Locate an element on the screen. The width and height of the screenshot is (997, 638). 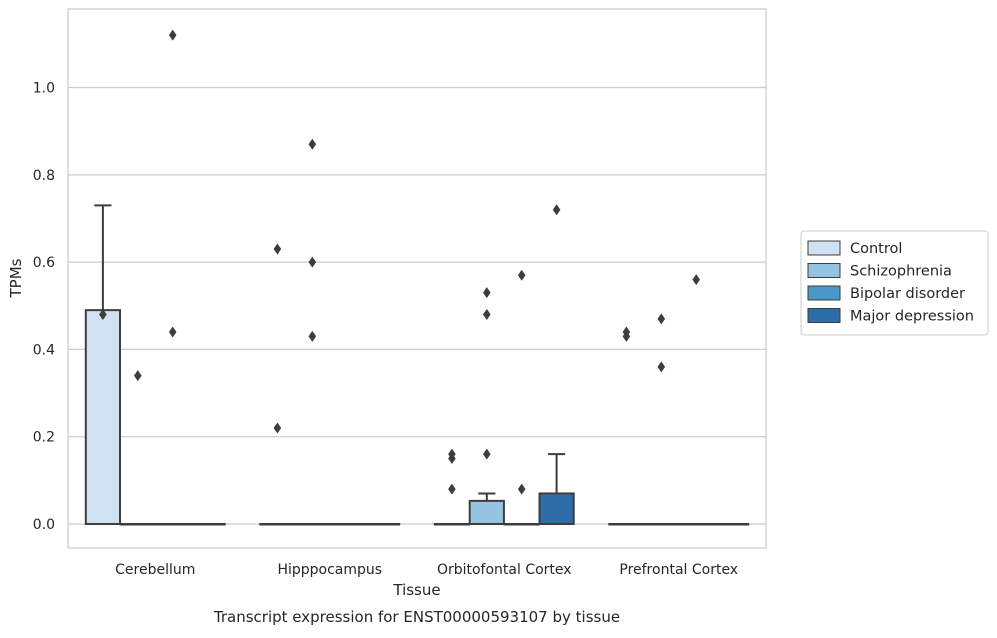
legend-frame is located at coordinates (894, 283).